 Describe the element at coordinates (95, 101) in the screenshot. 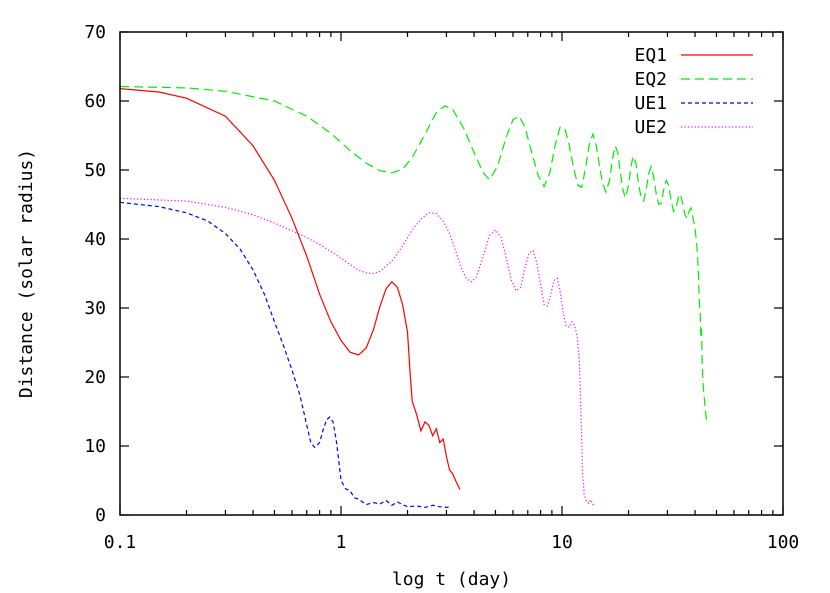

I see `y-tick-label: 60` at that location.